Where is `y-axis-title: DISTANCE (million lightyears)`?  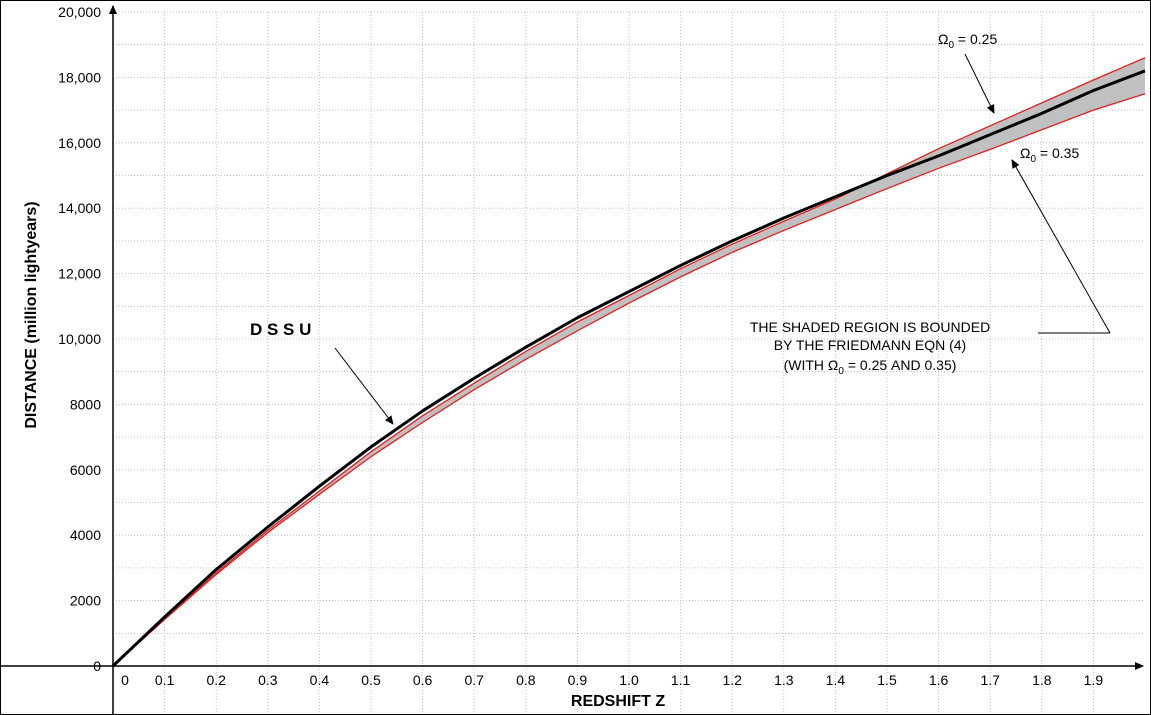 y-axis-title: DISTANCE (million lightyears) is located at coordinates (31, 314).